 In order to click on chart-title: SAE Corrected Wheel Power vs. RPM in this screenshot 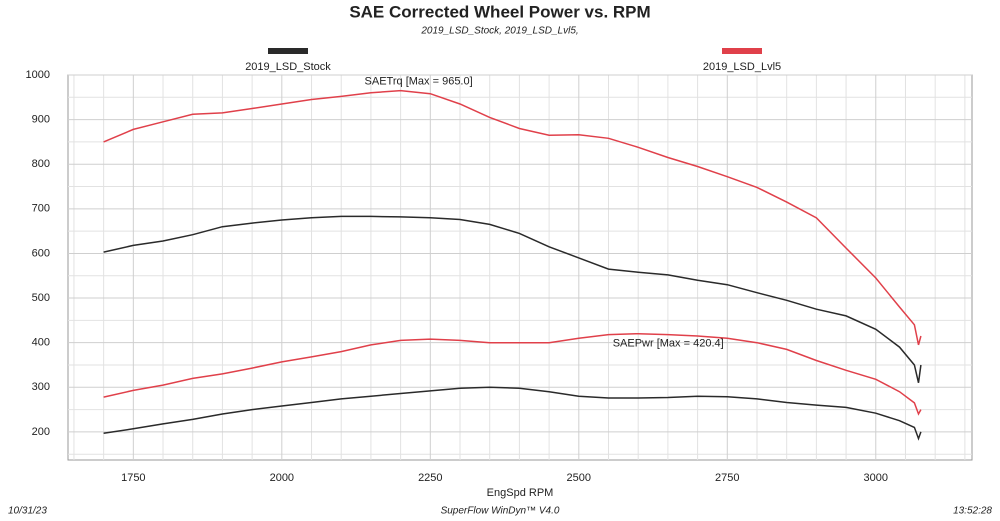, I will do `click(499, 11)`.